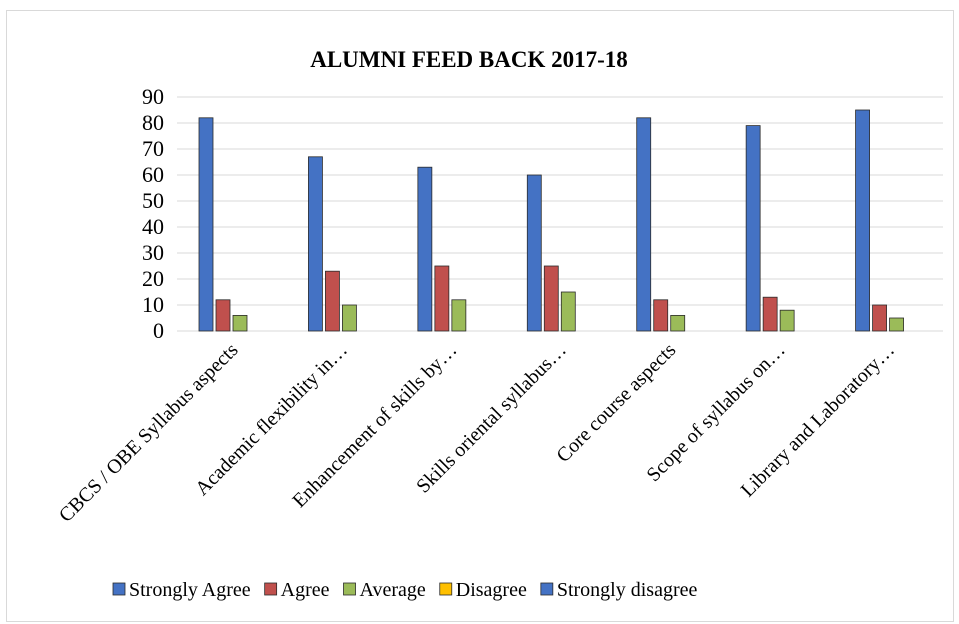 The height and width of the screenshot is (624, 959). I want to click on x-tick-label: CBCS / OBE Syllabus aspects, so click(149, 433).